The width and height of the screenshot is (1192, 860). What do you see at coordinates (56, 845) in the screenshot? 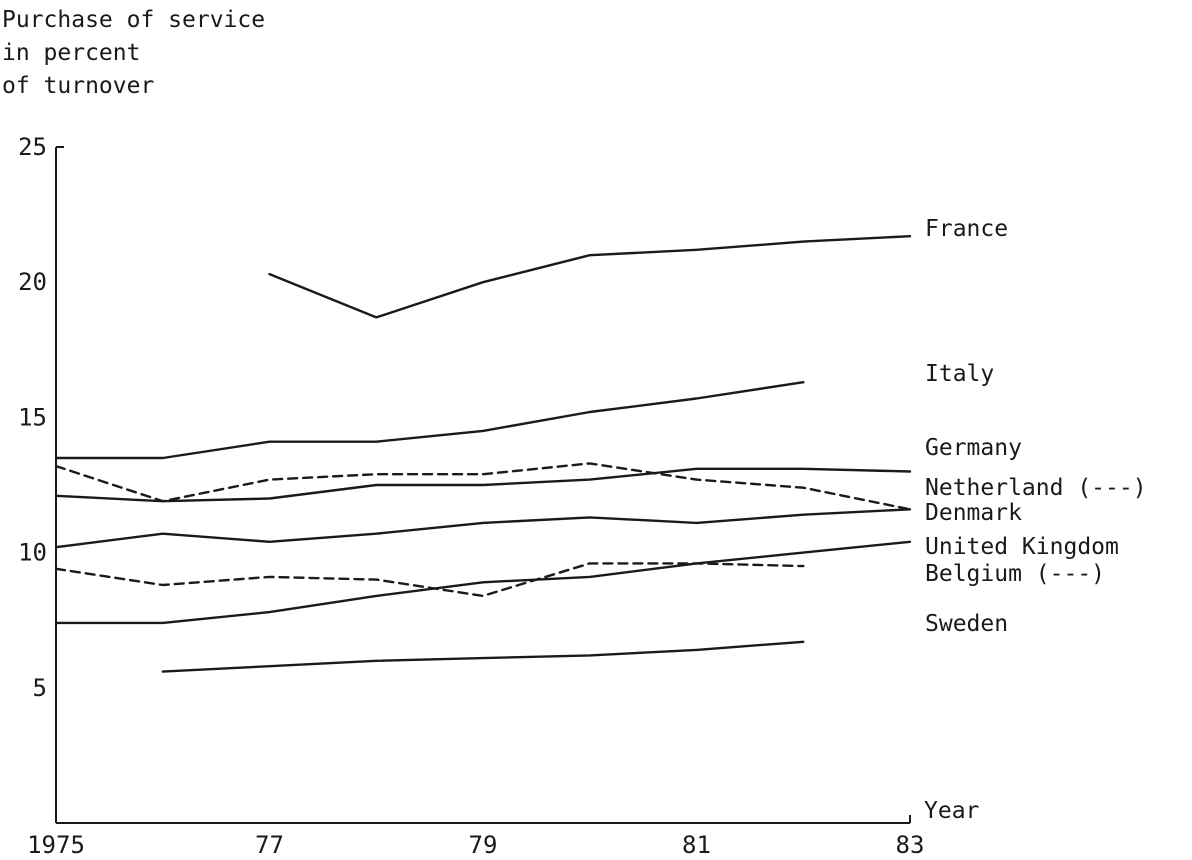
I see `x-tick-label: 1975` at bounding box center [56, 845].